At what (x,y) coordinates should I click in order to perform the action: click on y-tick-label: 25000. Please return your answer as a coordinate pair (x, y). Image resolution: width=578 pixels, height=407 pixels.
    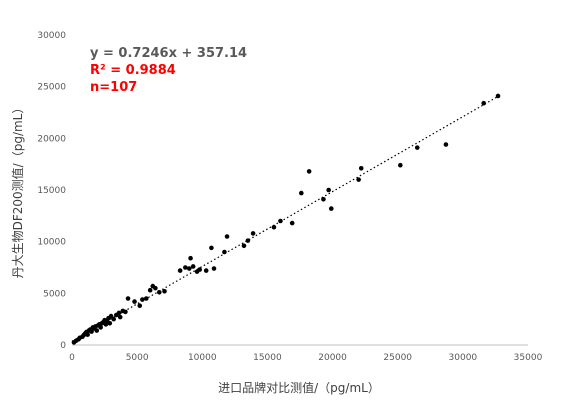
    Looking at the image, I should click on (51, 88).